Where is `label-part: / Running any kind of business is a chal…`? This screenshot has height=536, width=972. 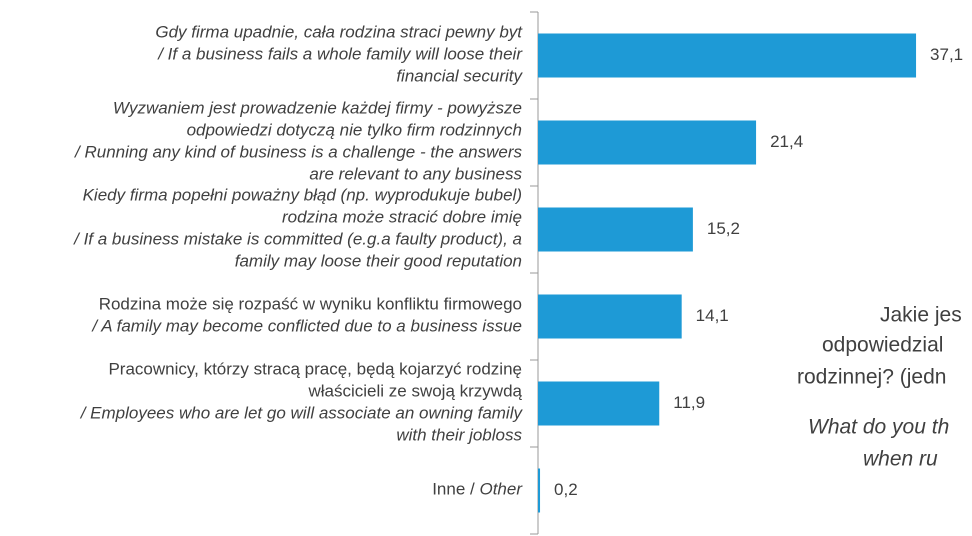
label-part: / Running any kind of business is a chal… is located at coordinates (298, 152).